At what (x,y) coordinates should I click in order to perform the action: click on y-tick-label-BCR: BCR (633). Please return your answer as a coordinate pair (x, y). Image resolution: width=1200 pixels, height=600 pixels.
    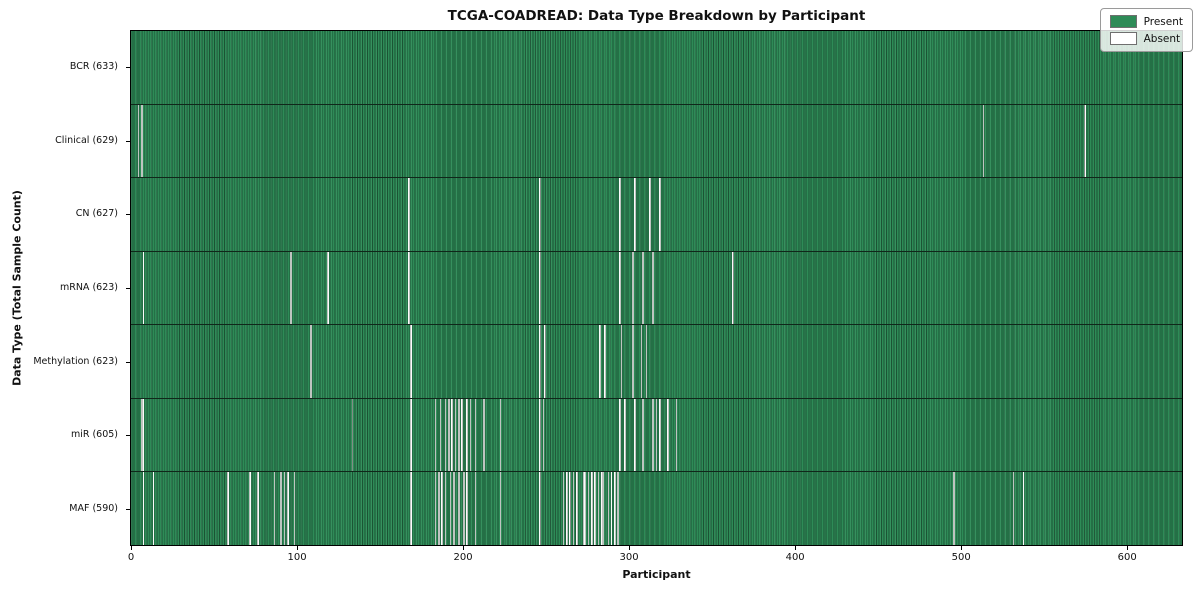
    Looking at the image, I should click on (93, 66).